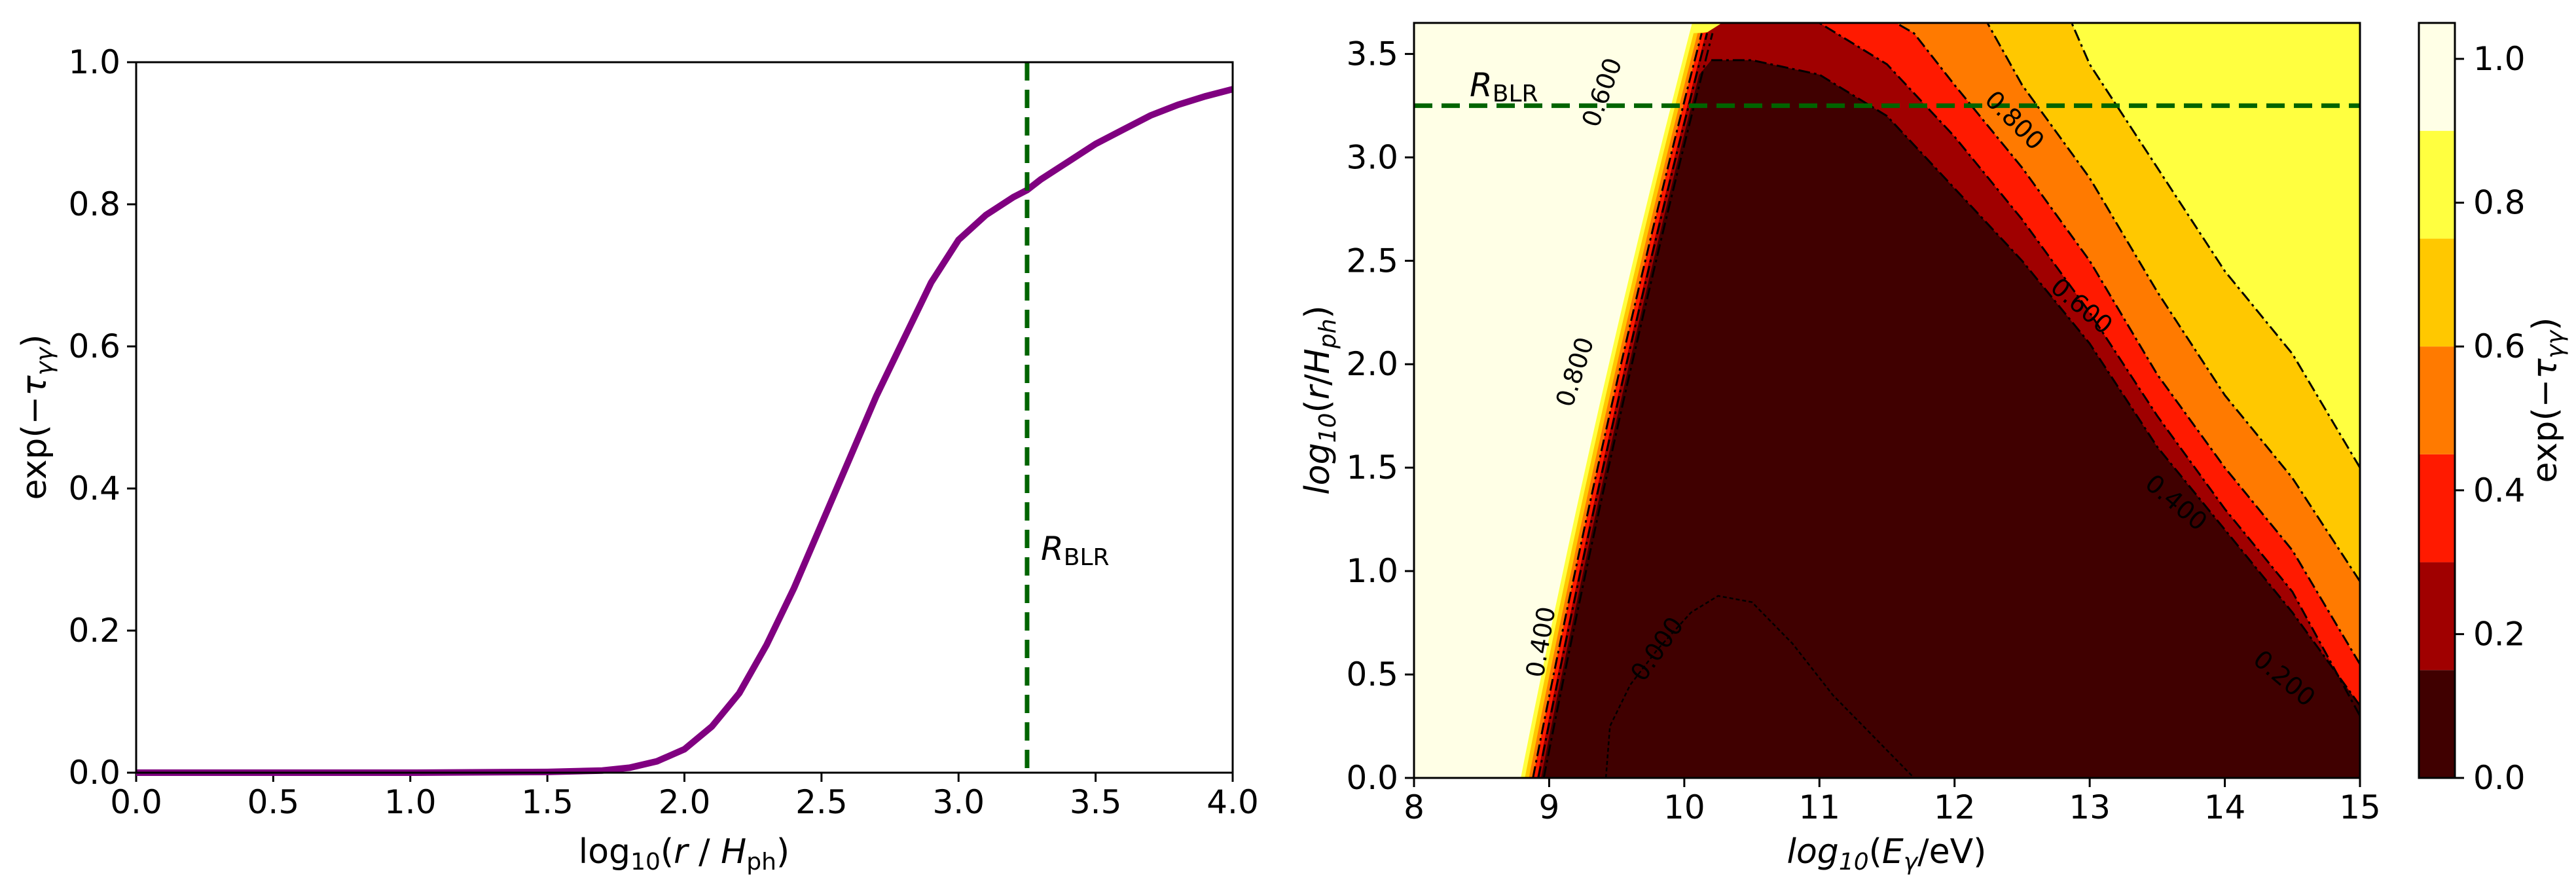 The width and height of the screenshot is (2576, 884). Describe the element at coordinates (684, 853) in the screenshot. I see `left-xaxis-label: log10(r / Hph)` at that location.